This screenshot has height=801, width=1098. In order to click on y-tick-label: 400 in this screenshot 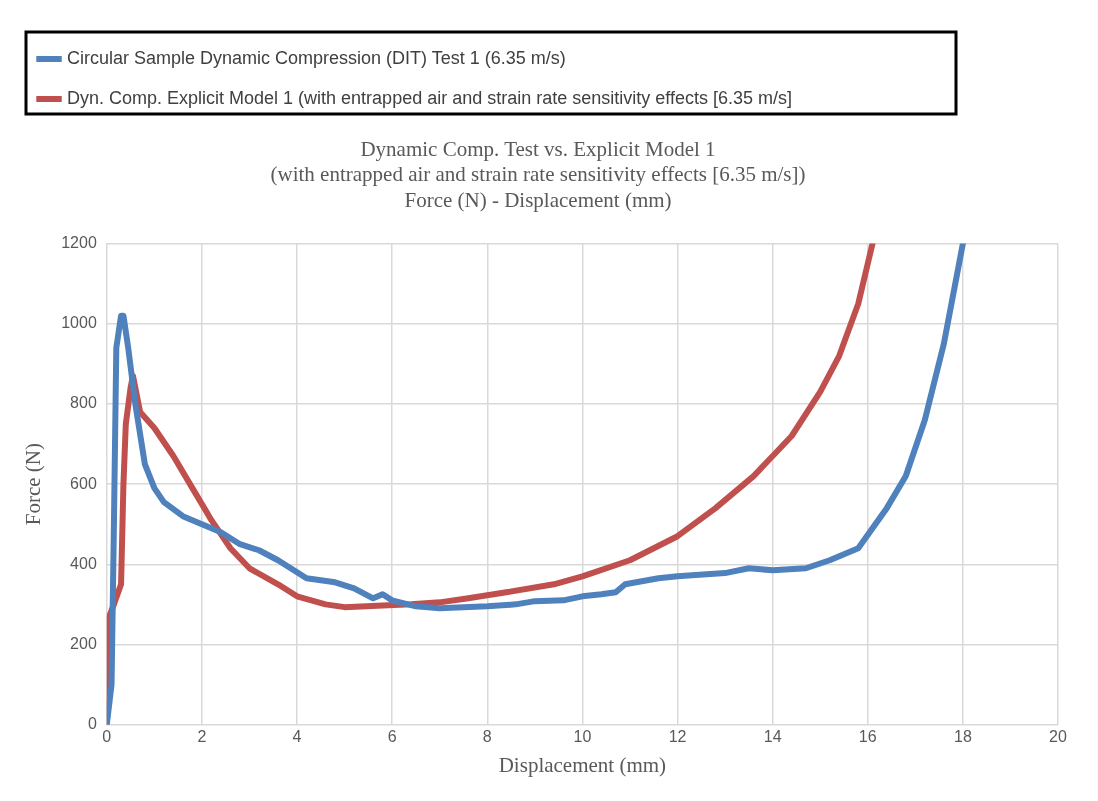, I will do `click(83, 563)`.